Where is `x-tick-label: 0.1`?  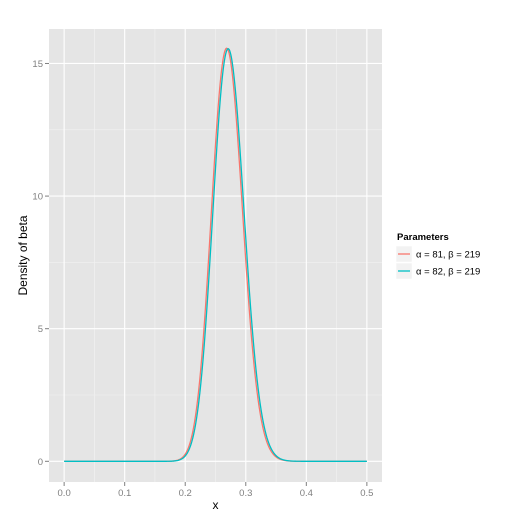
x-tick-label: 0.1 is located at coordinates (124, 493).